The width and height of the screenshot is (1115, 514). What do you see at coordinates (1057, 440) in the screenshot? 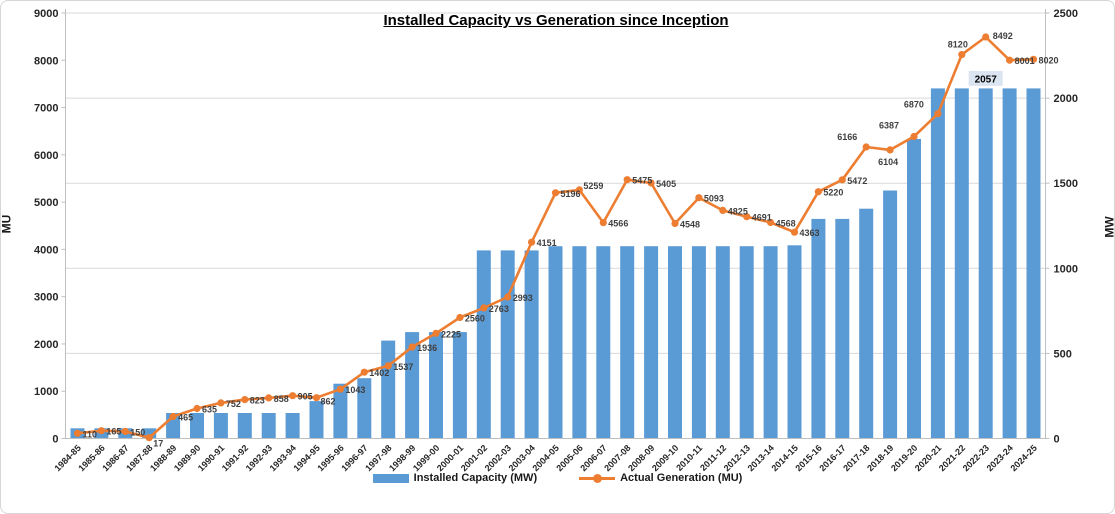
I see `right-axis-tick-label: 0` at bounding box center [1057, 440].